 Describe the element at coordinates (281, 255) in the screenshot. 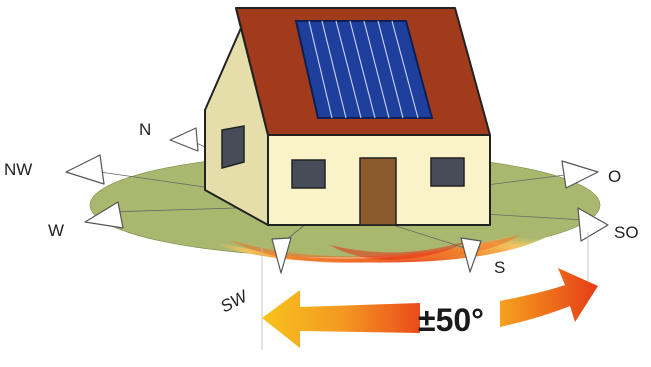

I see `arrowhead-sw` at that location.